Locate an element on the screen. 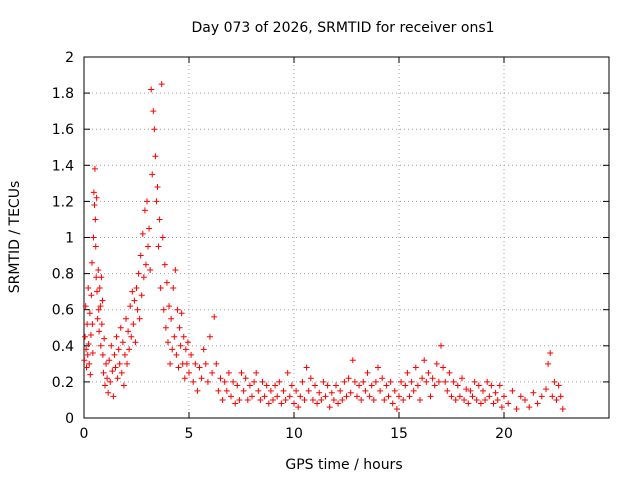 The width and height of the screenshot is (640, 480). y-tick-label: 1.4 is located at coordinates (63, 166).